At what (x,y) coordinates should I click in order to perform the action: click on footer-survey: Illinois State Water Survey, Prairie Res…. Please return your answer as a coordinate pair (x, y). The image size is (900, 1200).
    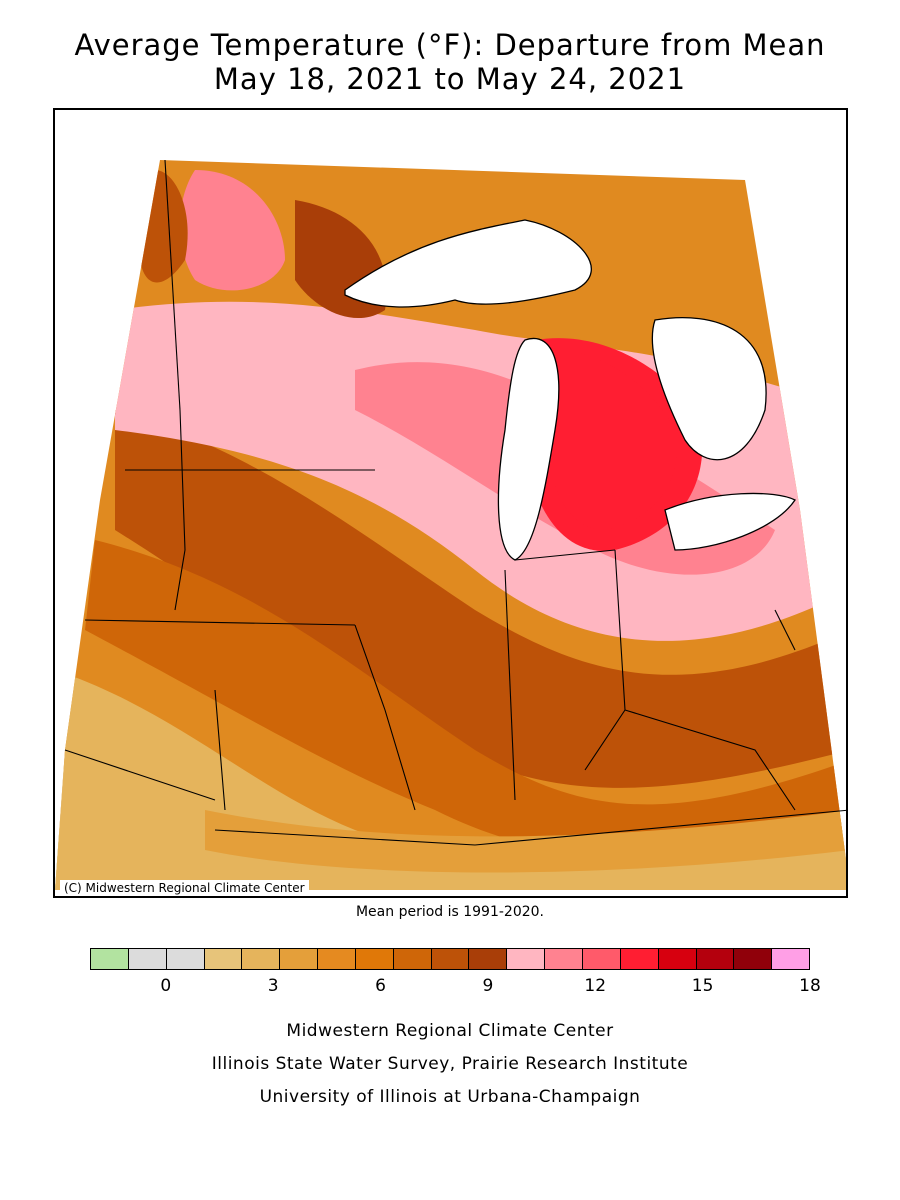
    Looking at the image, I should click on (450, 1064).